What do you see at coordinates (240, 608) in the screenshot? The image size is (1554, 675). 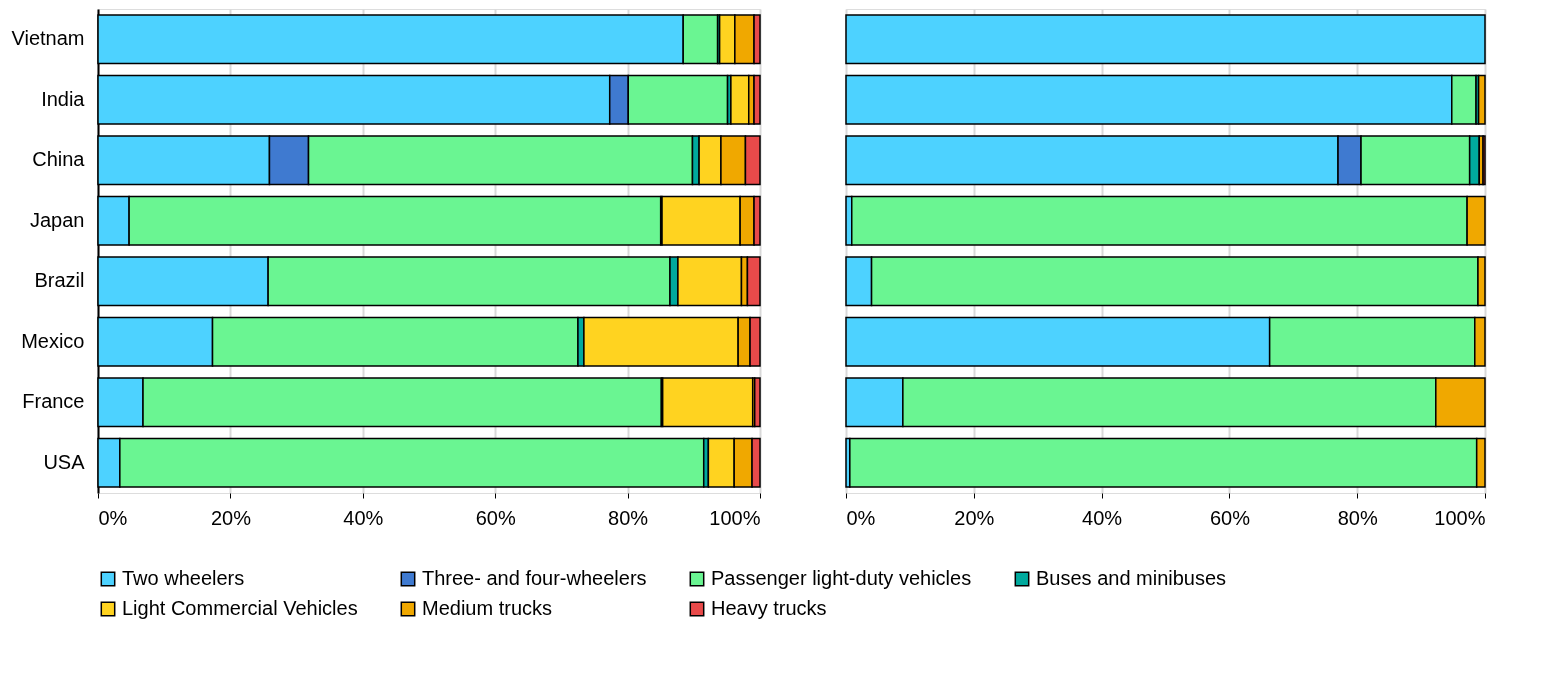 I see `legend-label: Light Commercial Vehicles` at bounding box center [240, 608].